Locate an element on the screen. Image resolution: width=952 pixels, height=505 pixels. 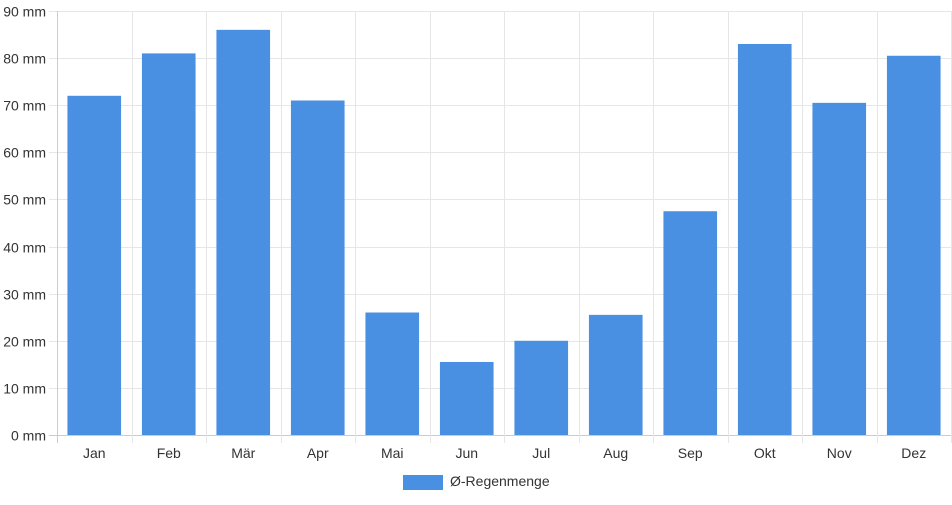
y-tick-label: 20 mm is located at coordinates (24, 342).